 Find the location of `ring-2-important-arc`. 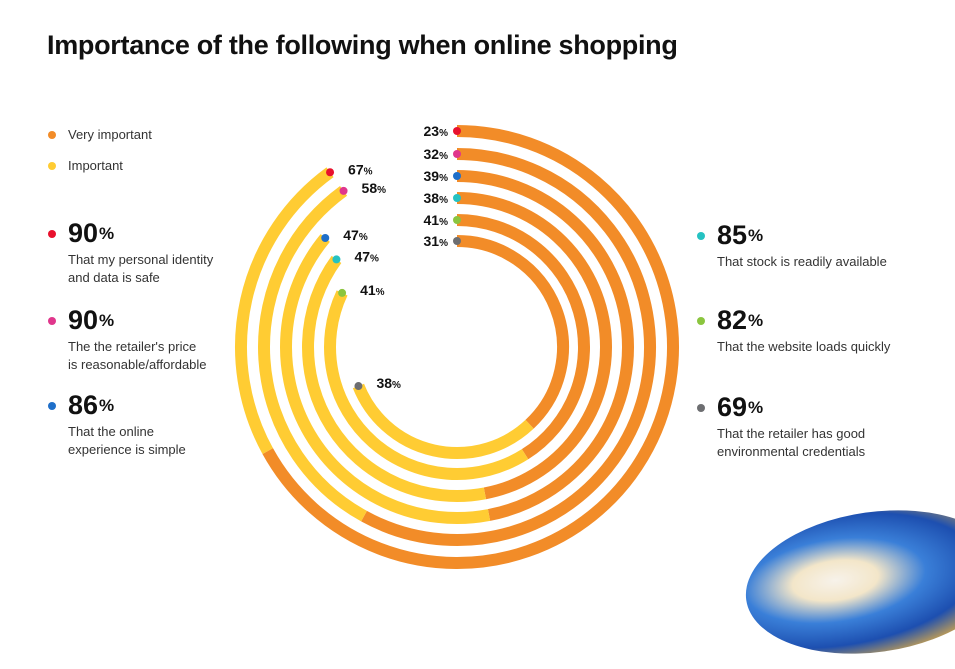

ring-2-important-arc is located at coordinates (312, 354).